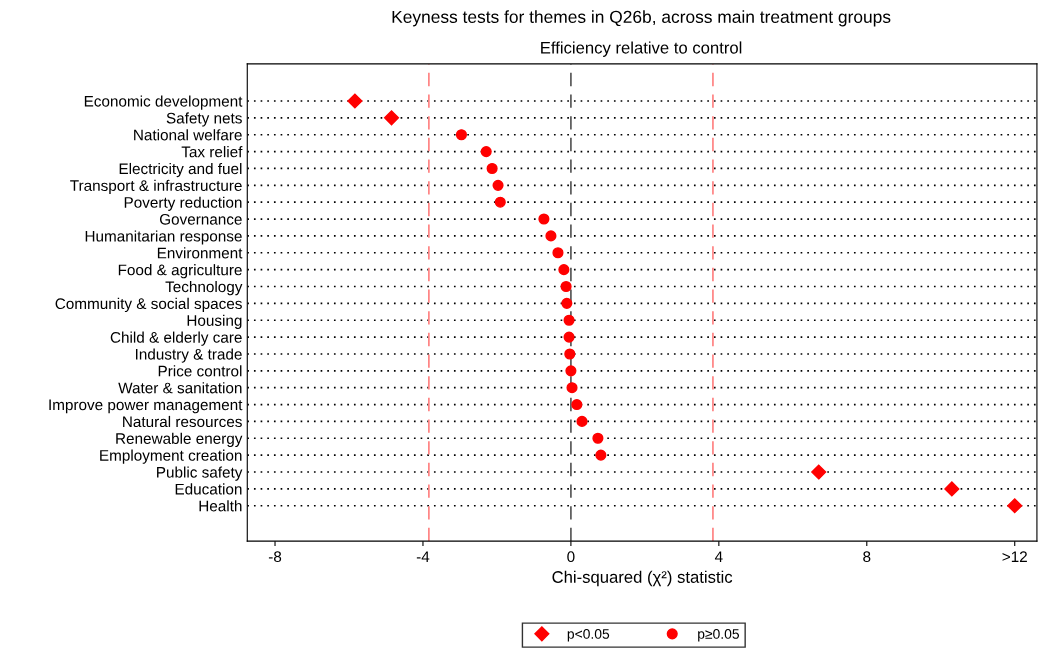 Image resolution: width=1039 pixels, height=652 pixels. Describe the element at coordinates (867, 557) in the screenshot. I see `x-tick-label: 8` at that location.